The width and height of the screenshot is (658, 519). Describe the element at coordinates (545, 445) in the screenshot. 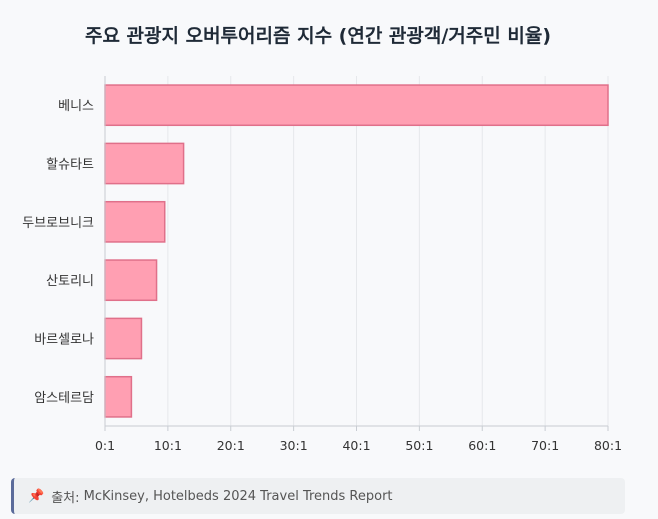

I see `x-tick-label: 70:1` at that location.